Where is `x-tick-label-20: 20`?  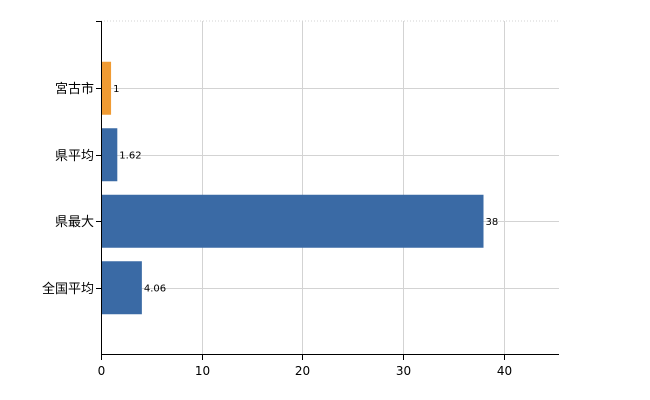 x-tick-label-20: 20 is located at coordinates (302, 371).